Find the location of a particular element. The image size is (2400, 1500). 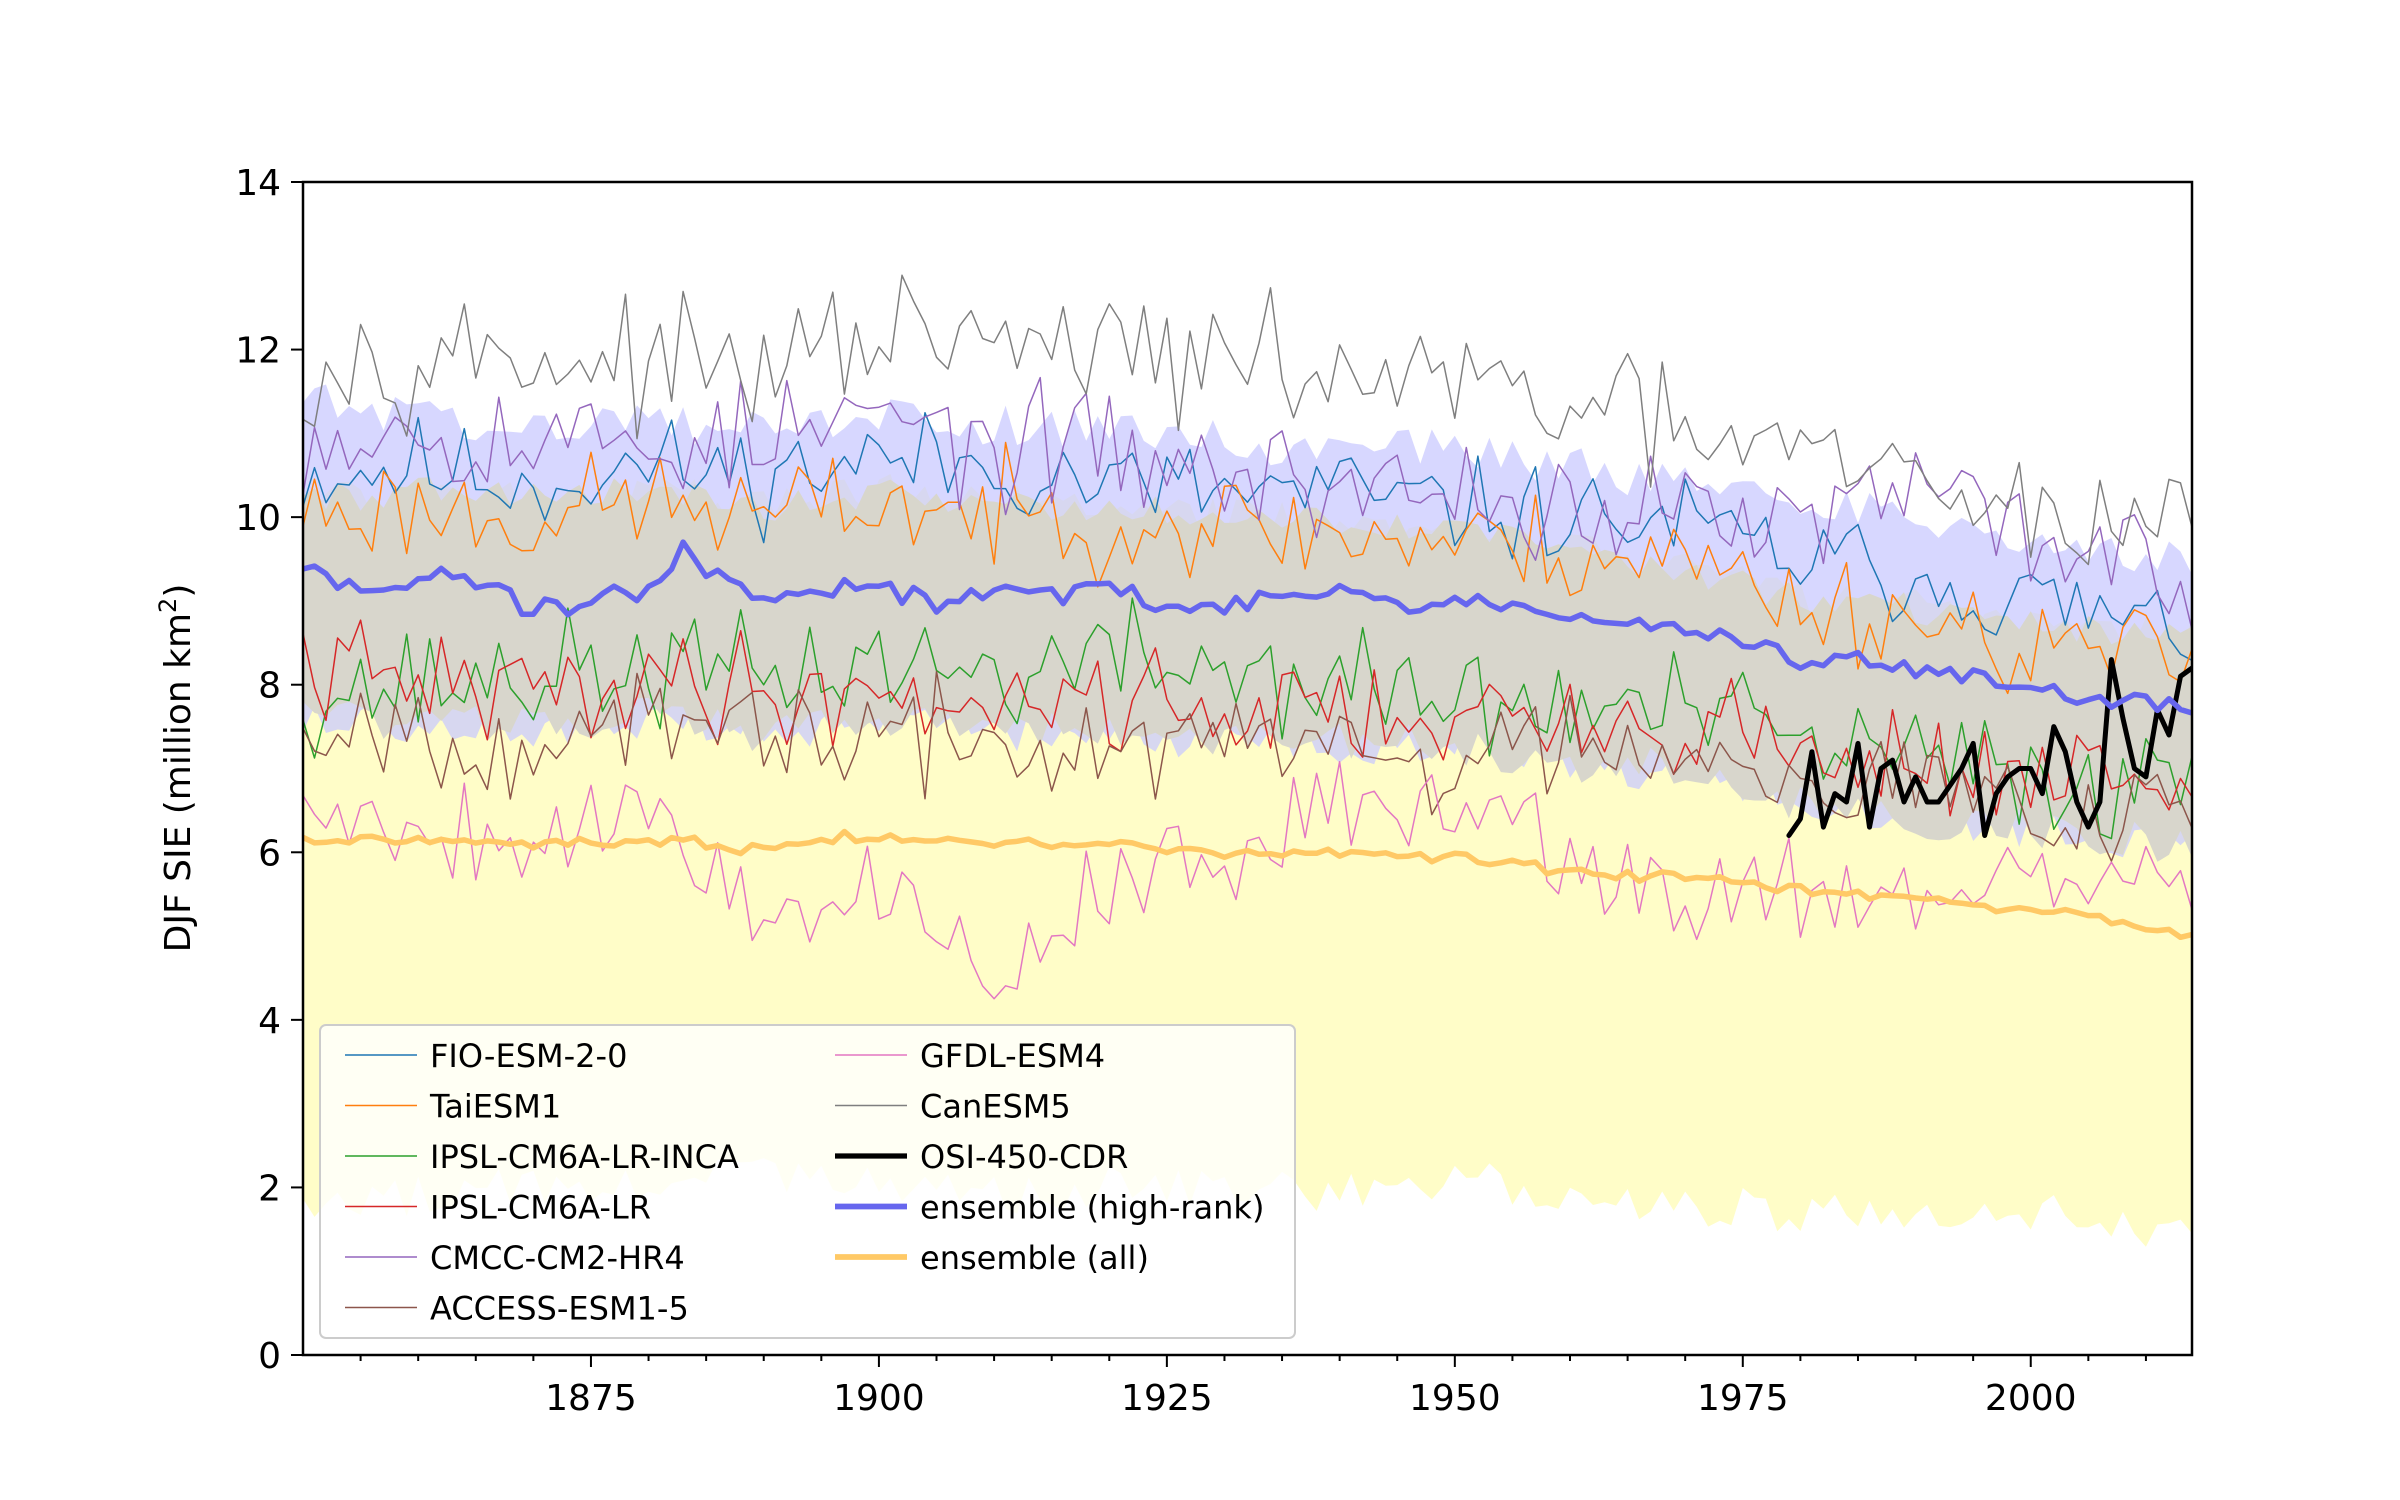

x-tick-label: 2000 is located at coordinates (2031, 1398).